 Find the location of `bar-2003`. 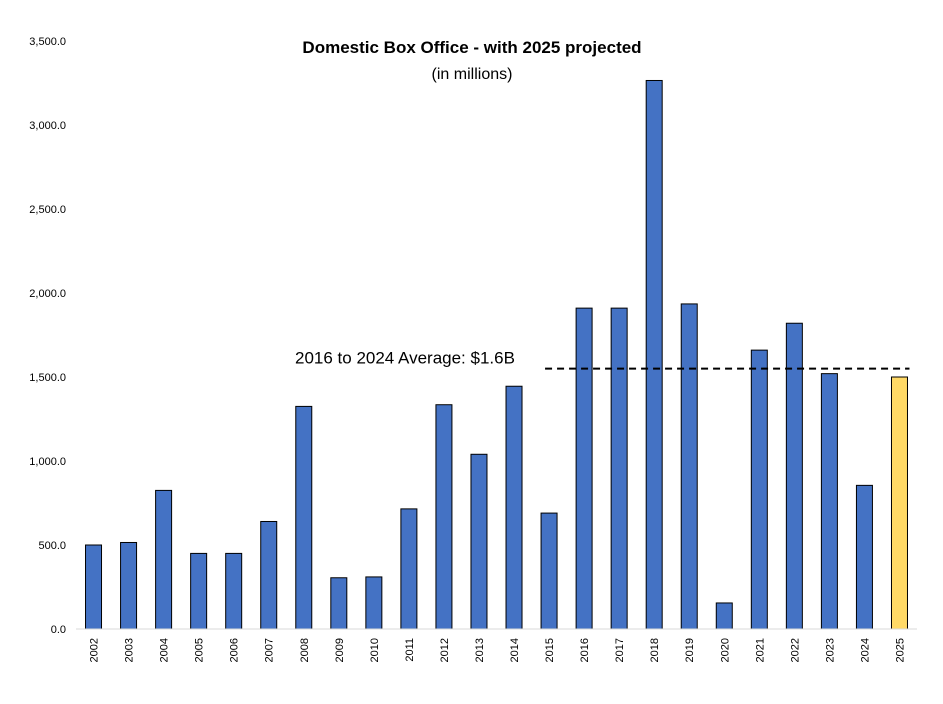

bar-2003 is located at coordinates (129, 585).